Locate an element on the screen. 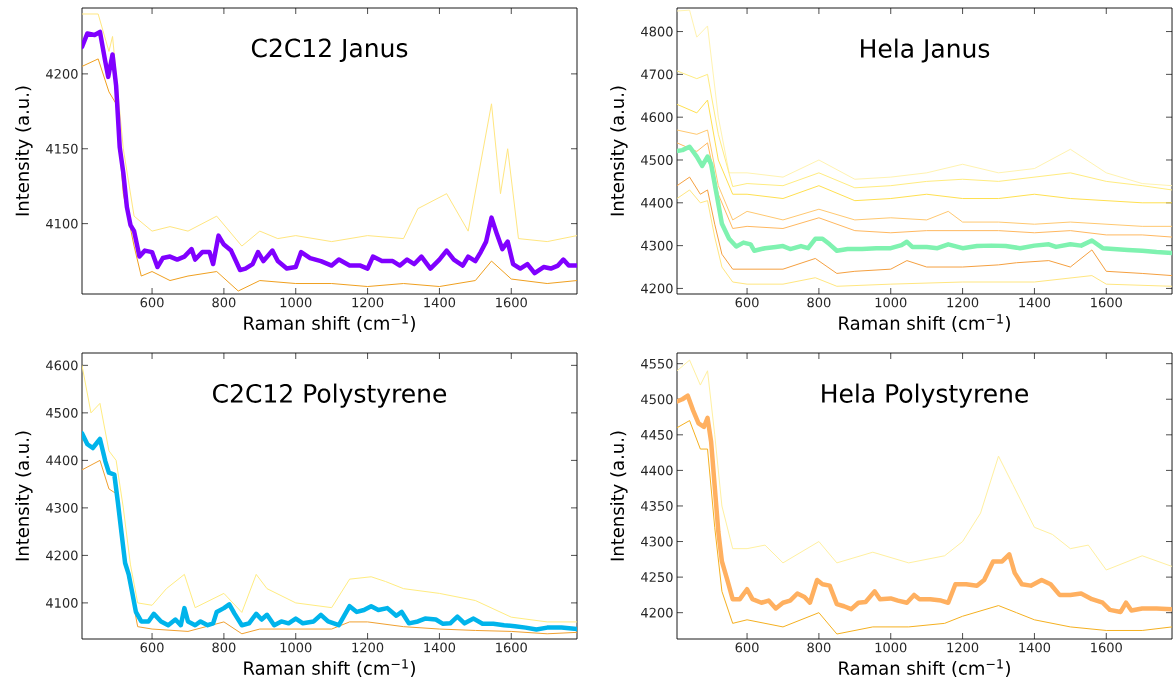 Image resolution: width=1176 pixels, height=682 pixels. y-tick-label: 4550 is located at coordinates (657, 363).